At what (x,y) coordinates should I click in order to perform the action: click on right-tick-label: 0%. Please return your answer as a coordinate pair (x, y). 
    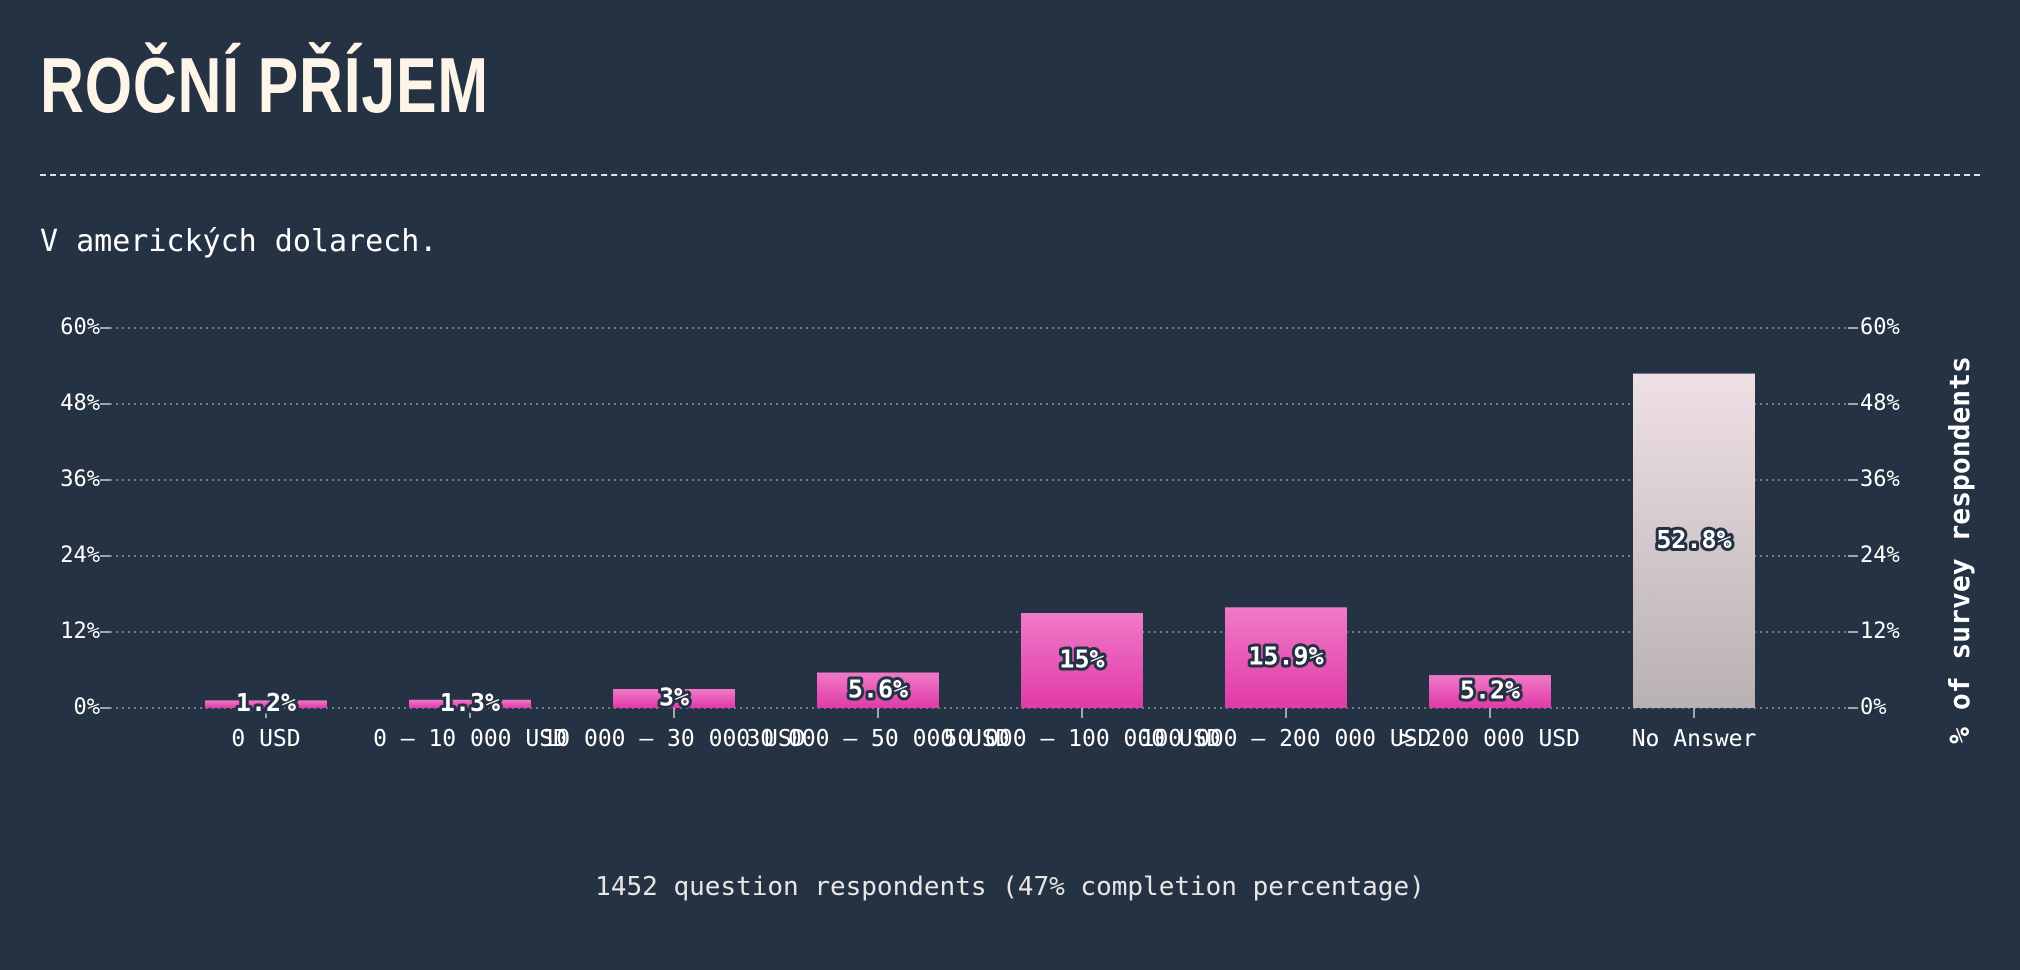
    Looking at the image, I should click on (1873, 707).